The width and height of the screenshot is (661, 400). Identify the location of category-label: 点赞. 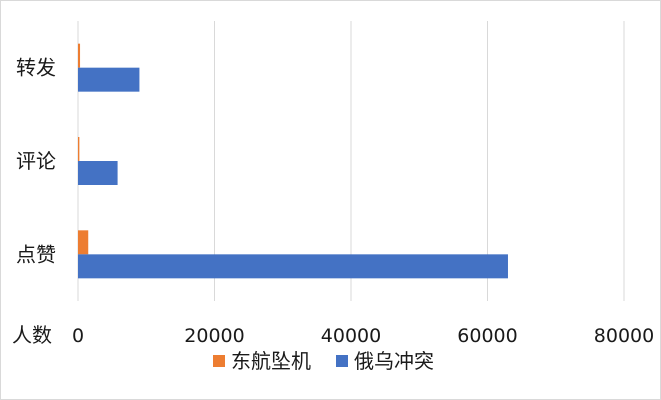
(36, 254).